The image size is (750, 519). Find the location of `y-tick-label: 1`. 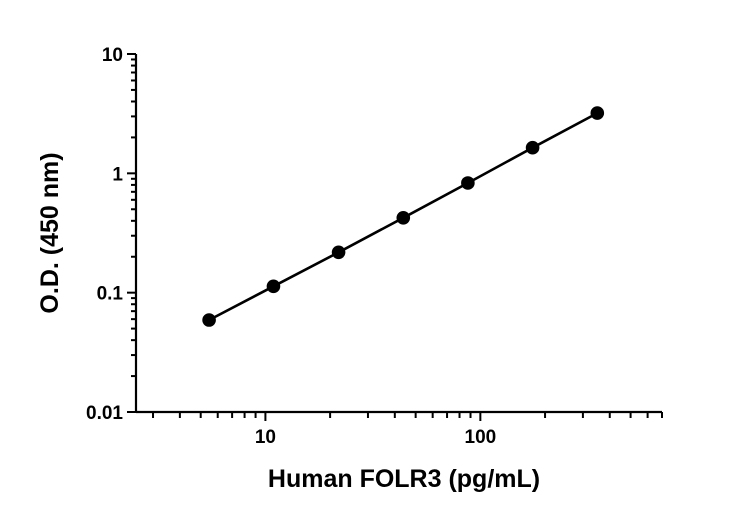

y-tick-label: 1 is located at coordinates (117, 174).